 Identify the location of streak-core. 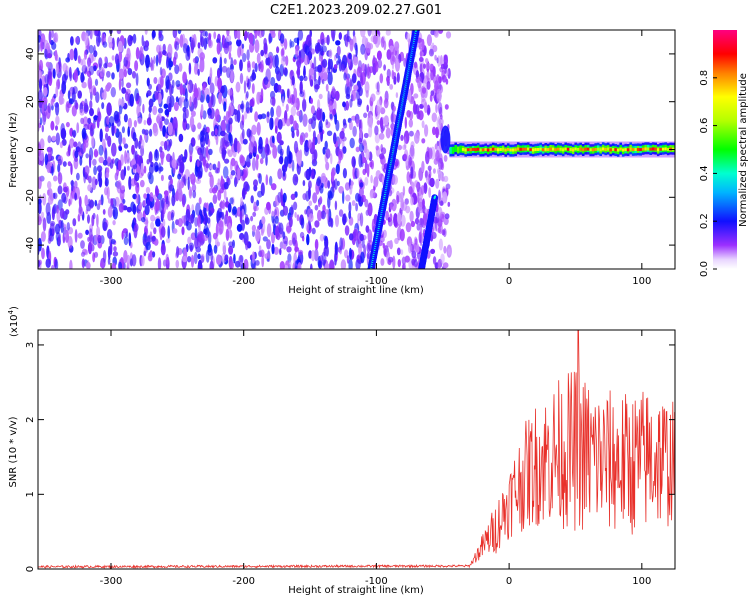
(416, 31).